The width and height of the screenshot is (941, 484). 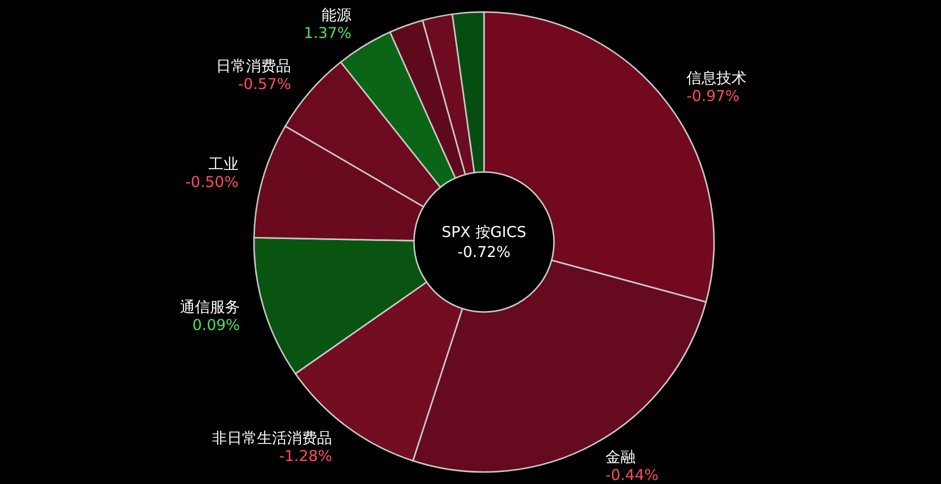 I want to click on slice-label: 能源, so click(x=336, y=15).